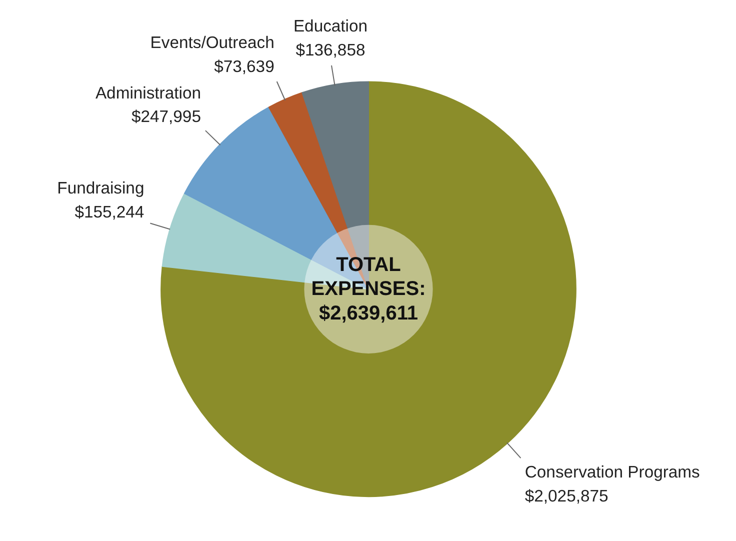 The width and height of the screenshot is (736, 541). What do you see at coordinates (109, 212) in the screenshot?
I see `data-label: $155,244` at bounding box center [109, 212].